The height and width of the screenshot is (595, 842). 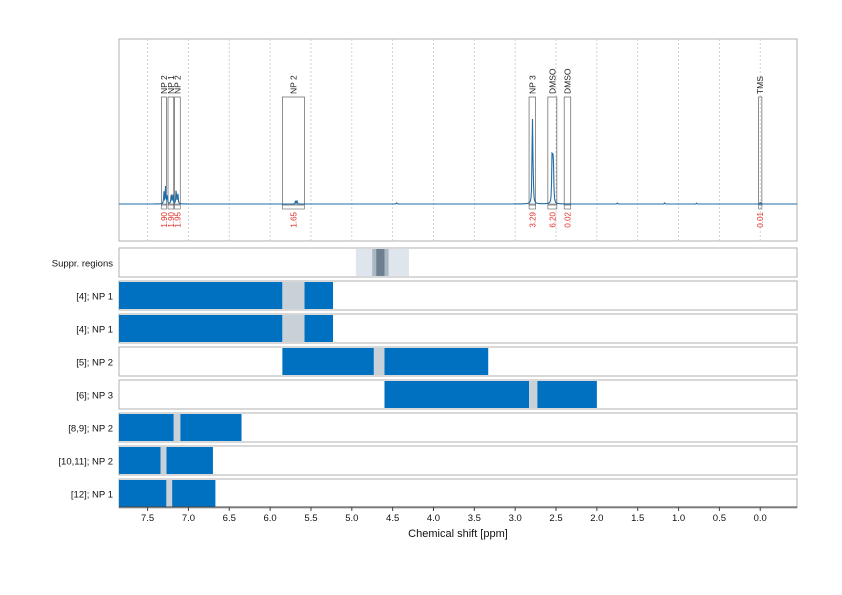 What do you see at coordinates (515, 518) in the screenshot?
I see `x-tick-label: 3.0` at bounding box center [515, 518].